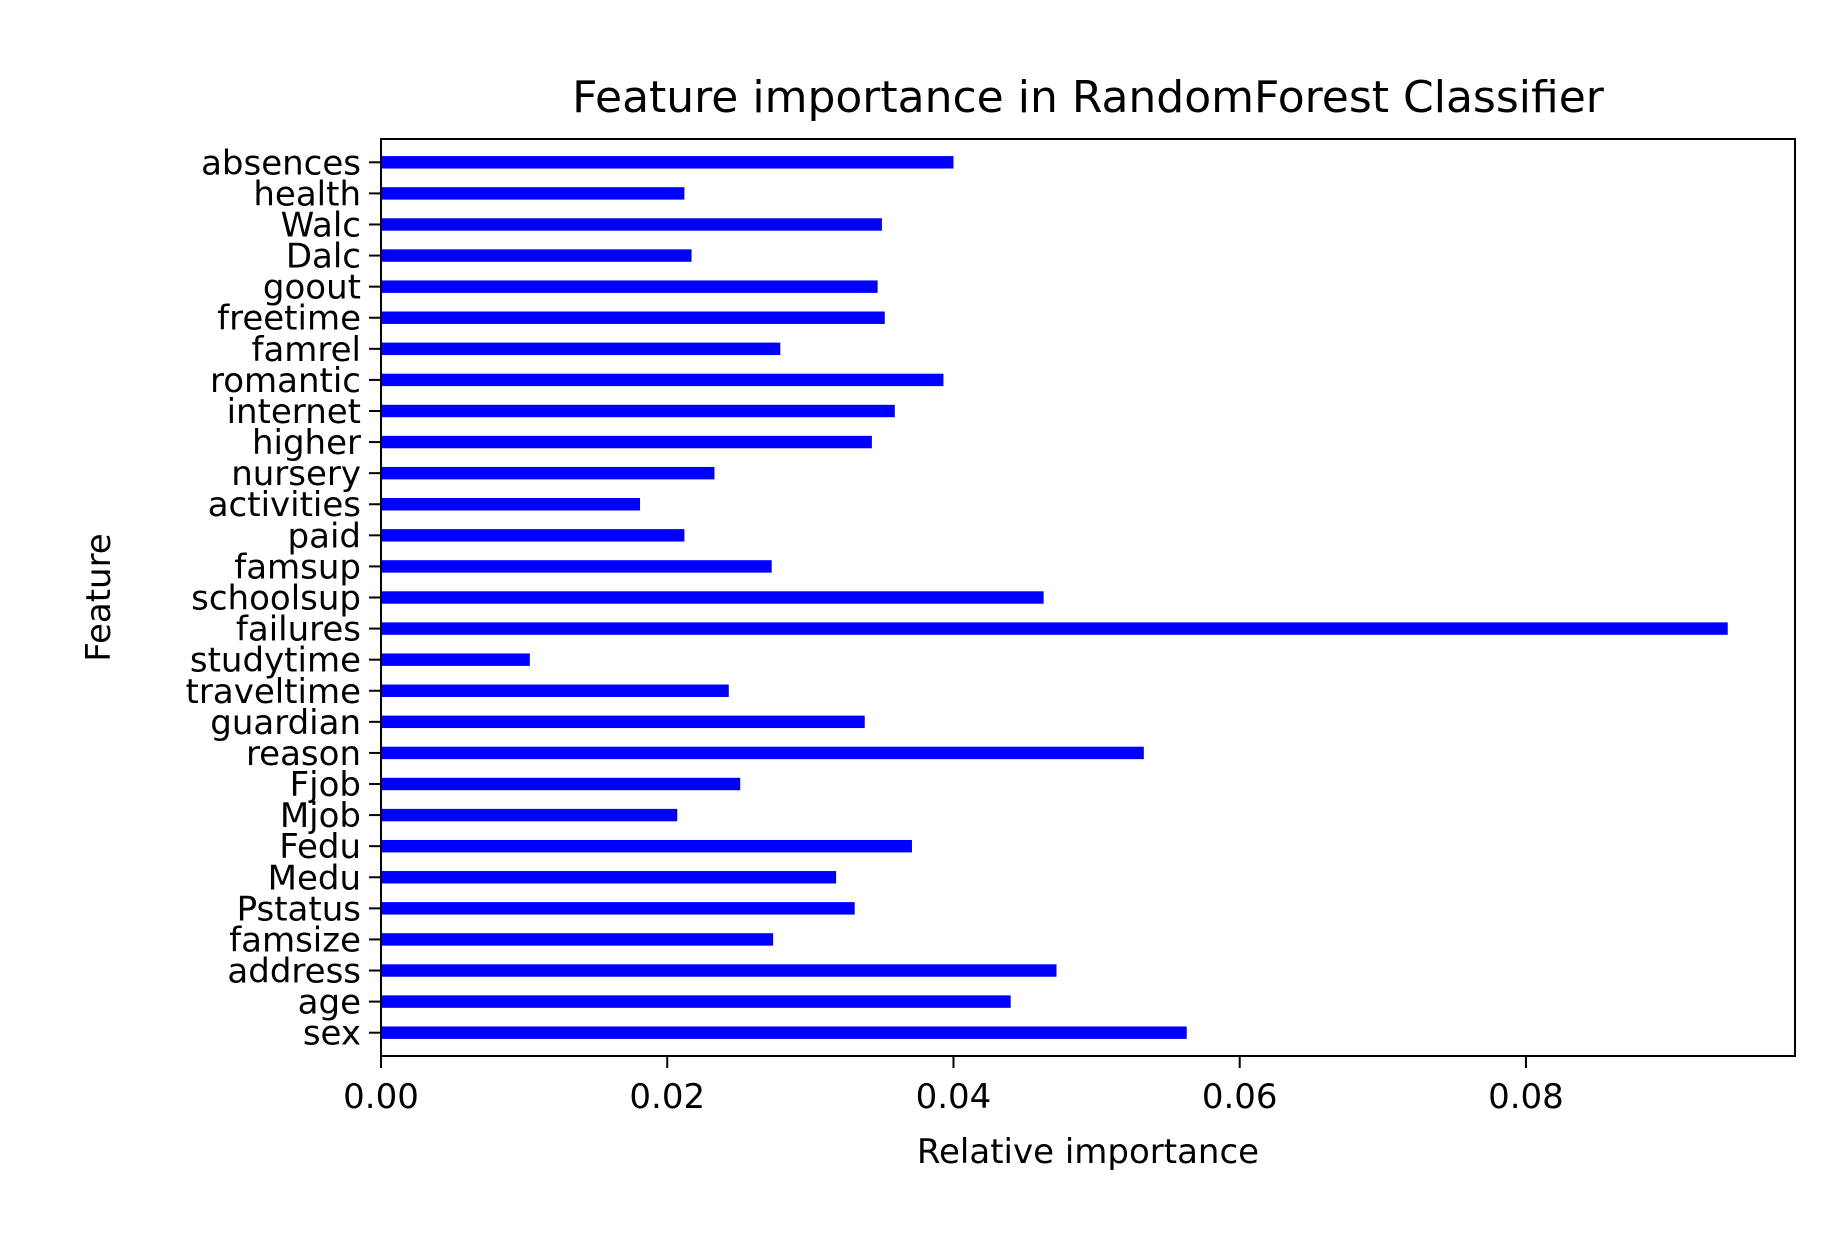 The height and width of the screenshot is (1248, 1845). I want to click on bar-Medu, so click(609, 877).